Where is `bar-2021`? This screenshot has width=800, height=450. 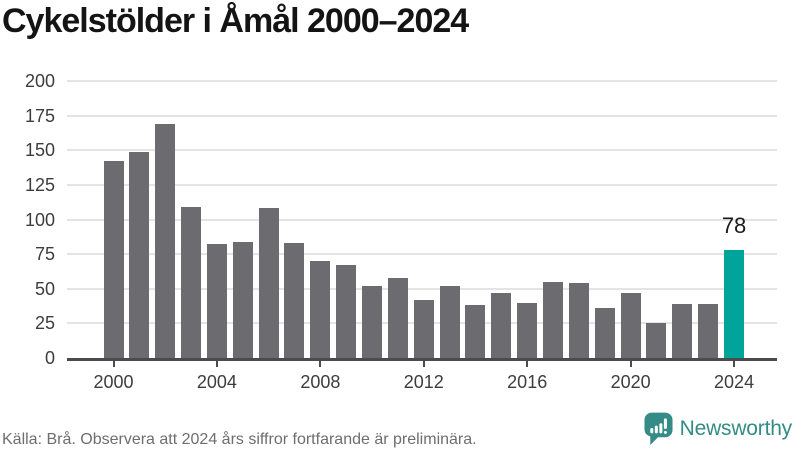 bar-2021 is located at coordinates (656, 340).